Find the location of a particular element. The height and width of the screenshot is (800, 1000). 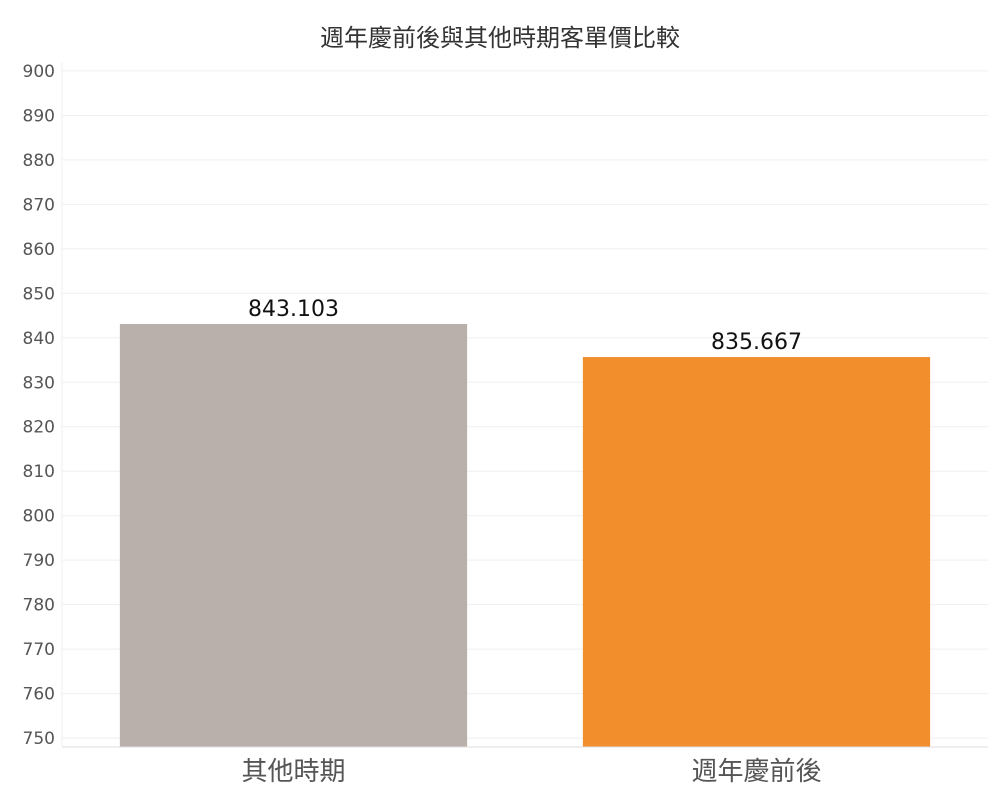

y-tick-label: 770 is located at coordinates (39, 650).